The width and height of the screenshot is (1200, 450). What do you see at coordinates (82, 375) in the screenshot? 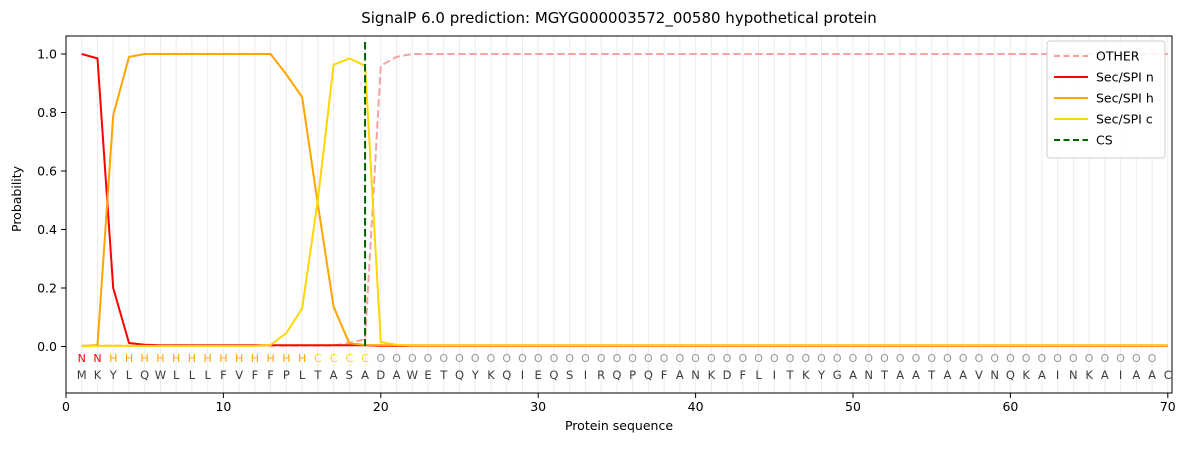
I see `sequence-letter: M` at bounding box center [82, 375].